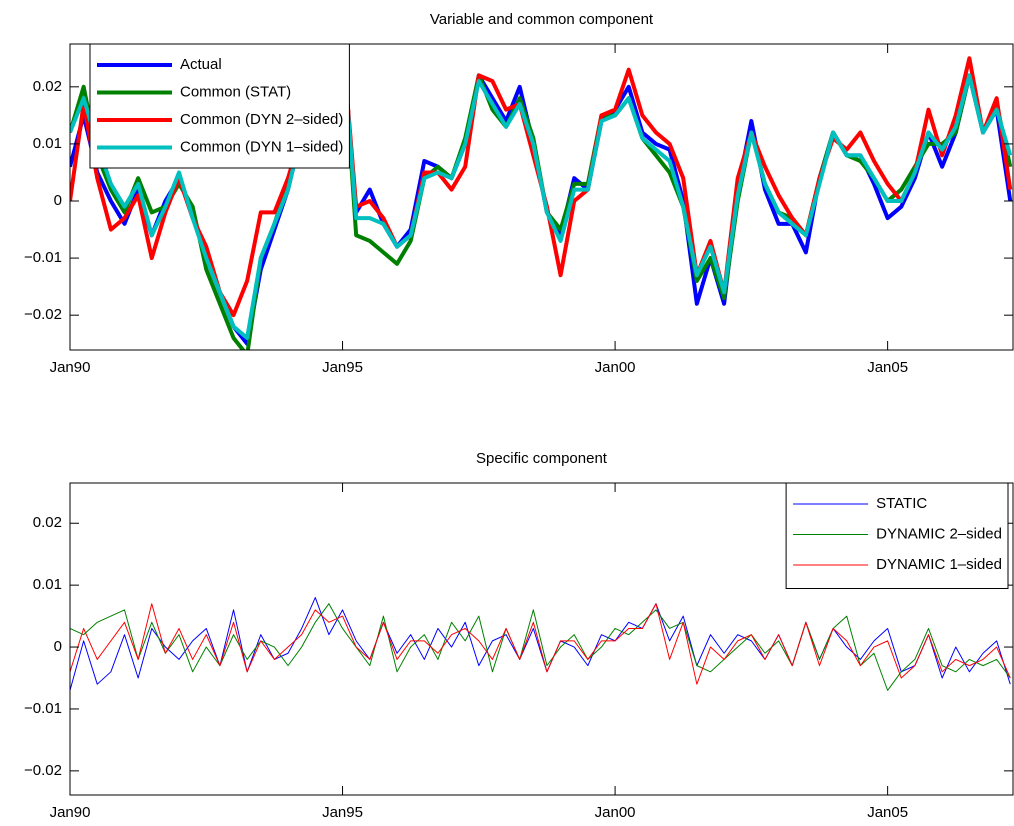 The width and height of the screenshot is (1014, 826). I want to click on legend-label: DYNAMIC 2–sided, so click(939, 533).